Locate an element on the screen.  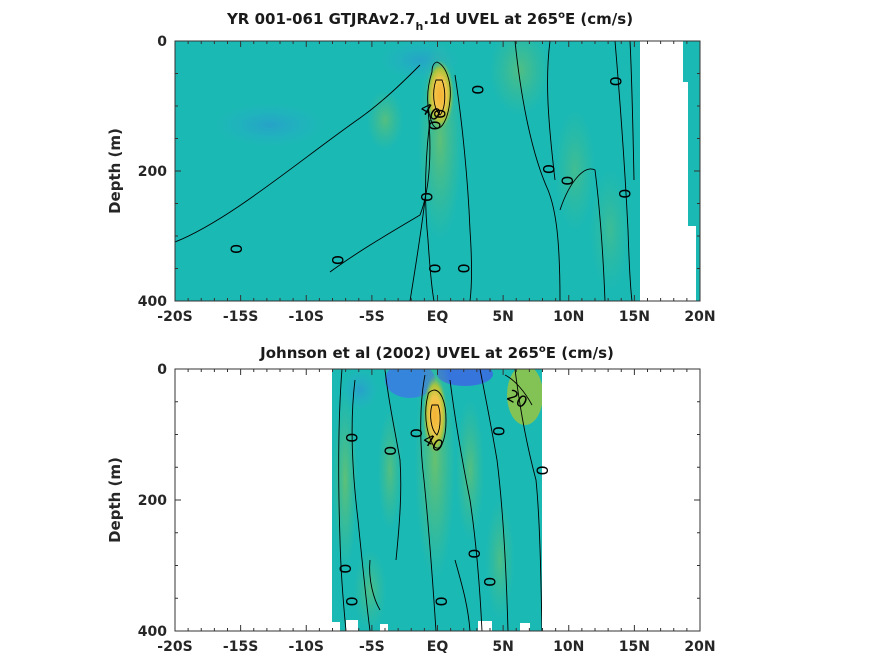
bottom-xtick-label: 10N is located at coordinates (568, 647).